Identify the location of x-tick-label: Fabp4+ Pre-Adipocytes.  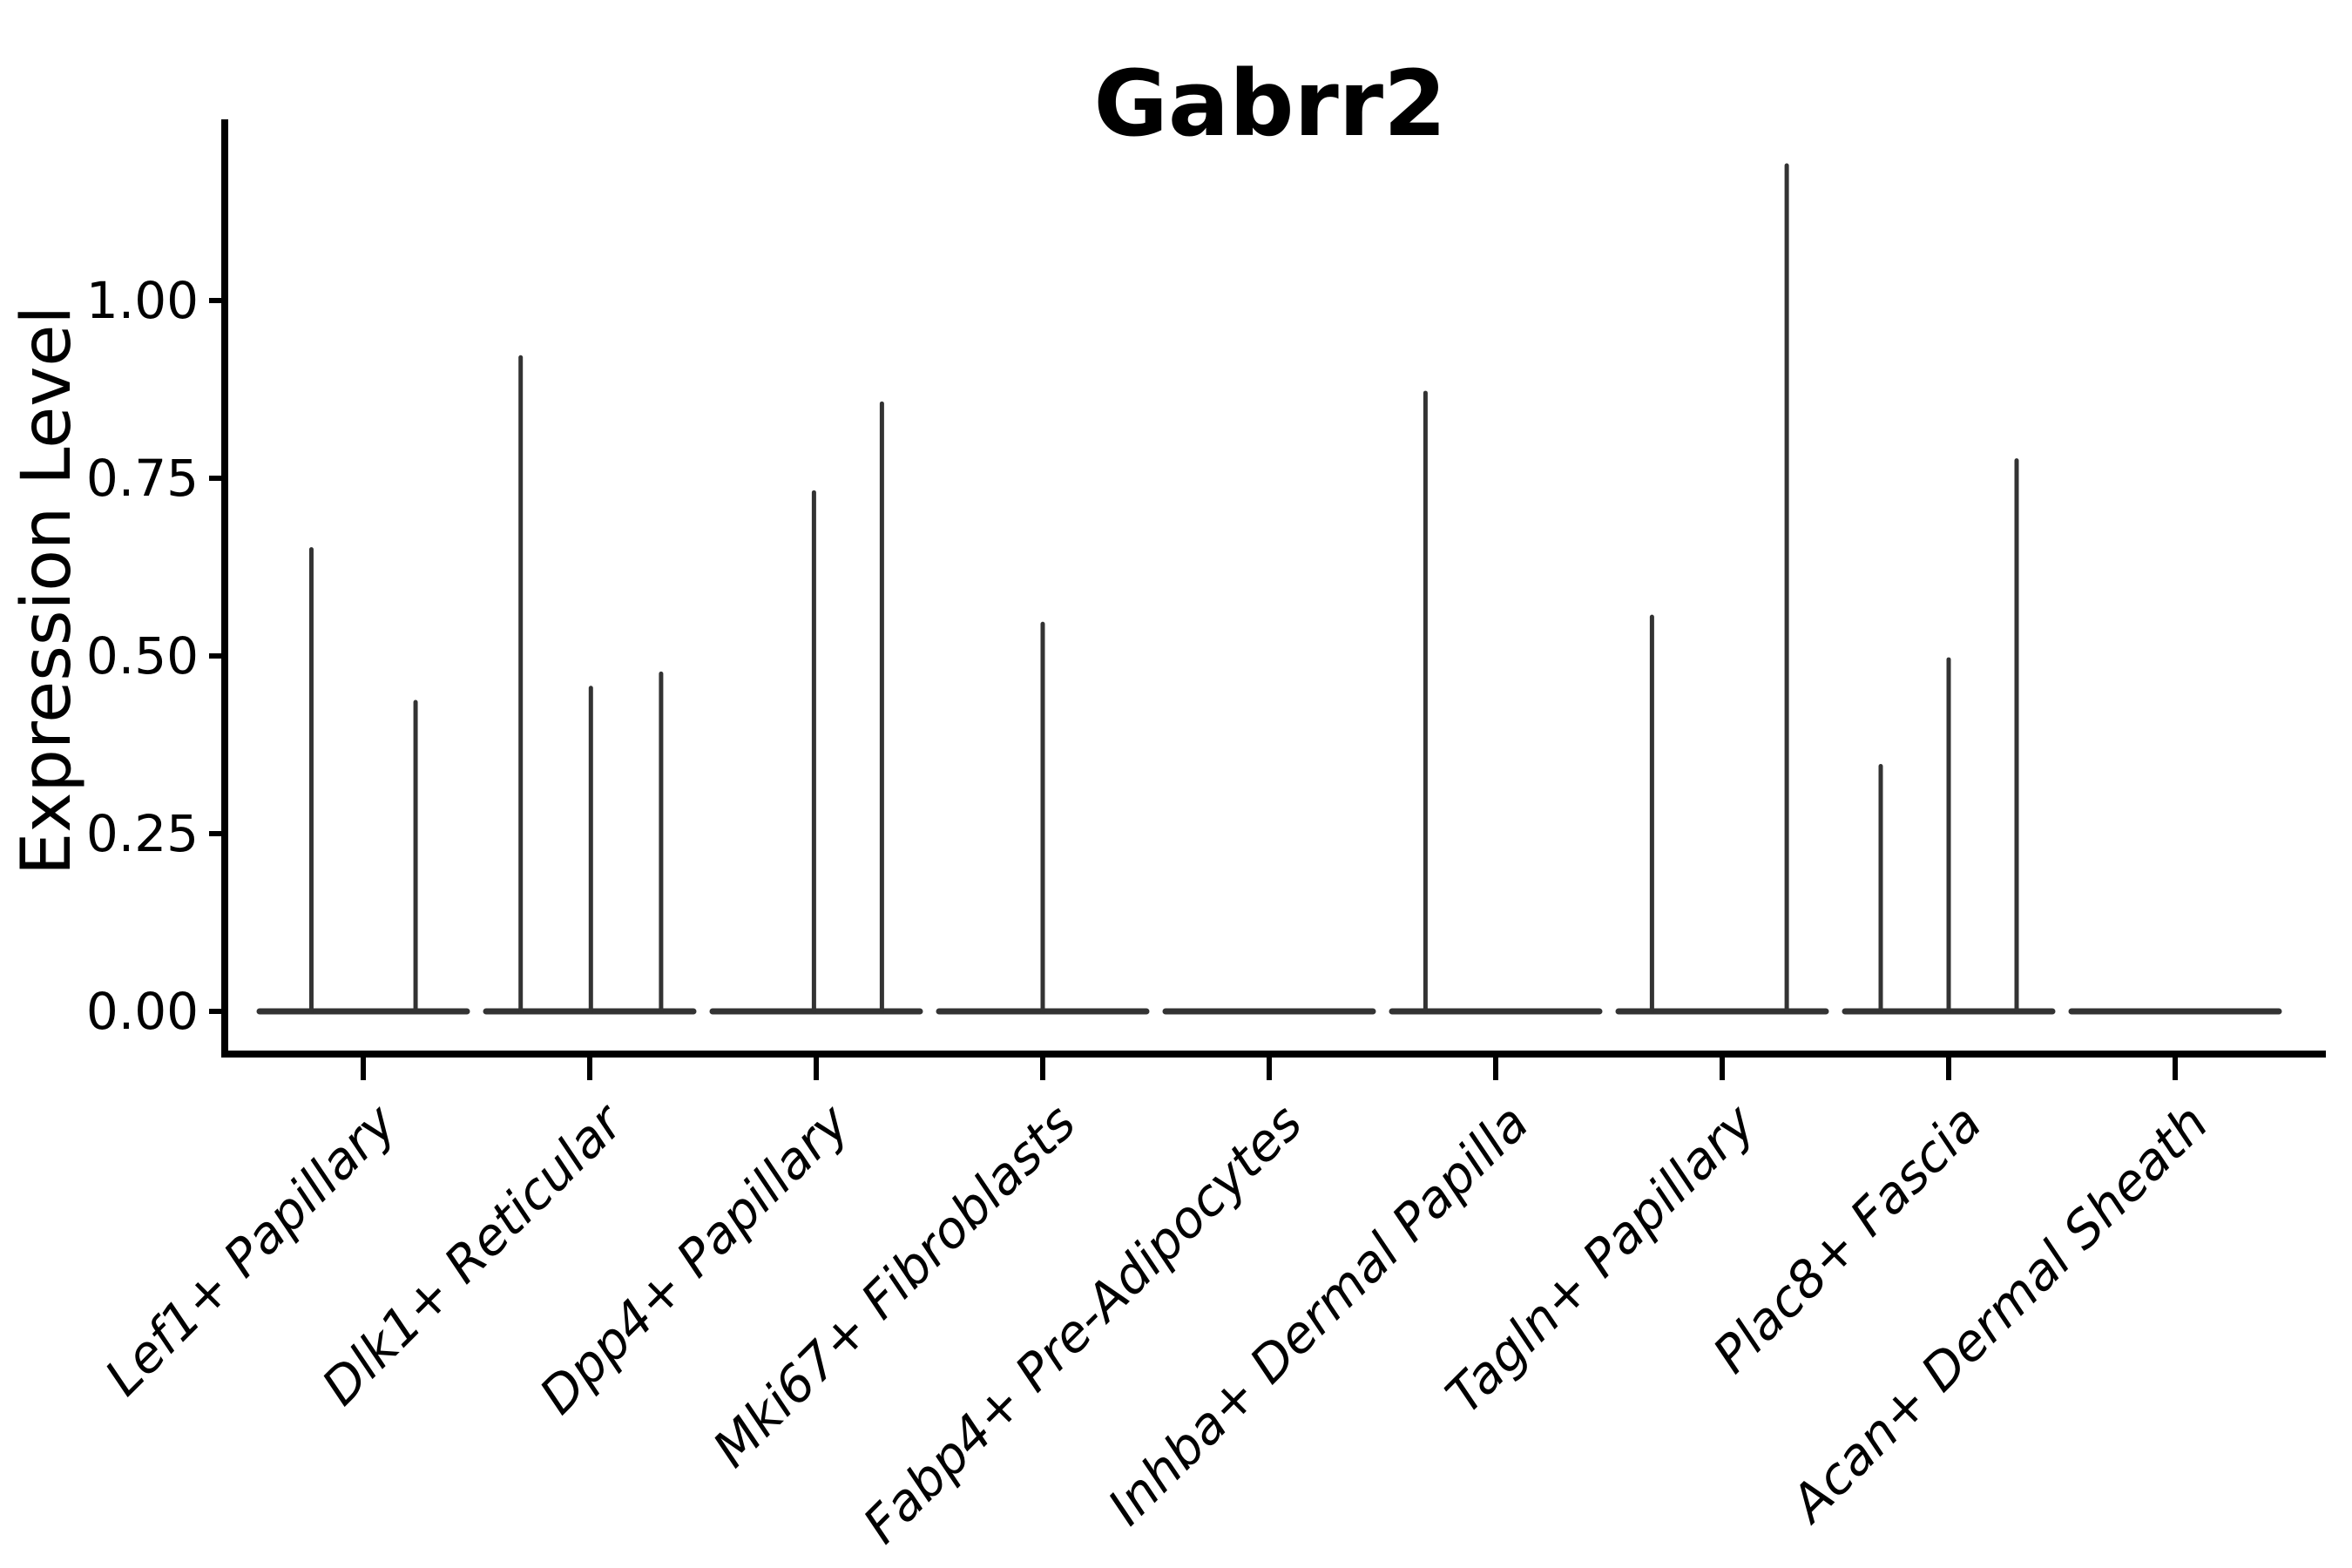
(1083, 1324).